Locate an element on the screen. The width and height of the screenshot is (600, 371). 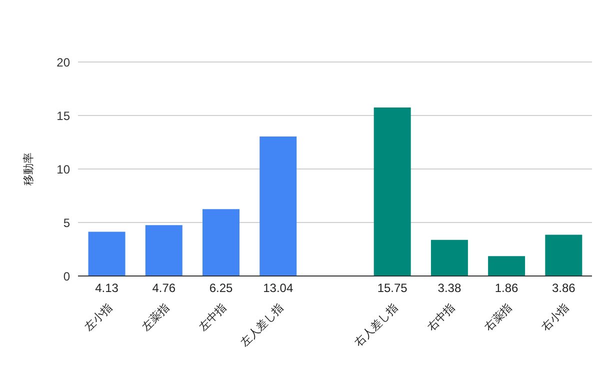
y-tick-label: 15 is located at coordinates (63, 115).